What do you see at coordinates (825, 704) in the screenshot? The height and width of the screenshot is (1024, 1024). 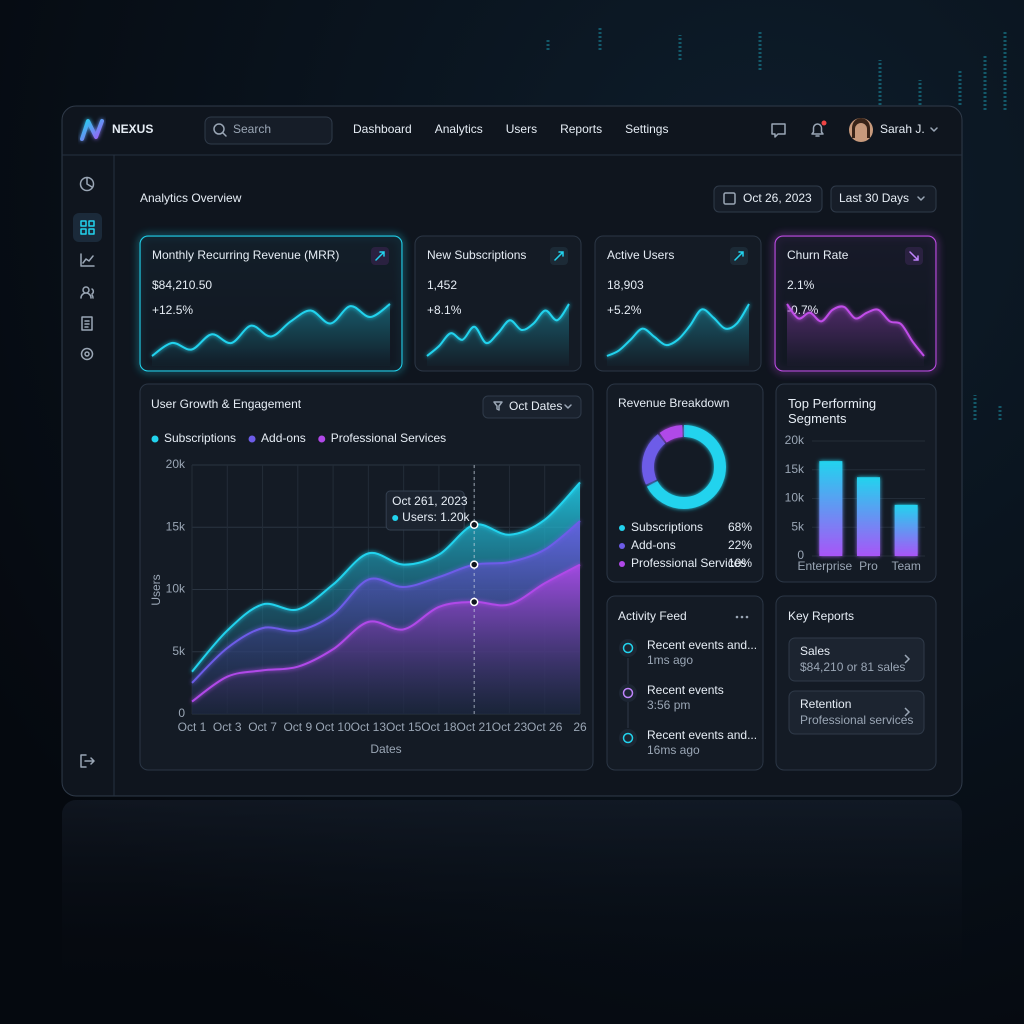 I see `report-title: Retention` at bounding box center [825, 704].